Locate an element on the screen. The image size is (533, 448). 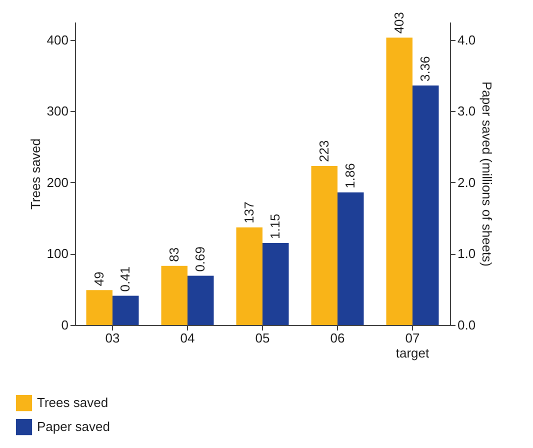
x-tick-label: 05 is located at coordinates (262, 338).